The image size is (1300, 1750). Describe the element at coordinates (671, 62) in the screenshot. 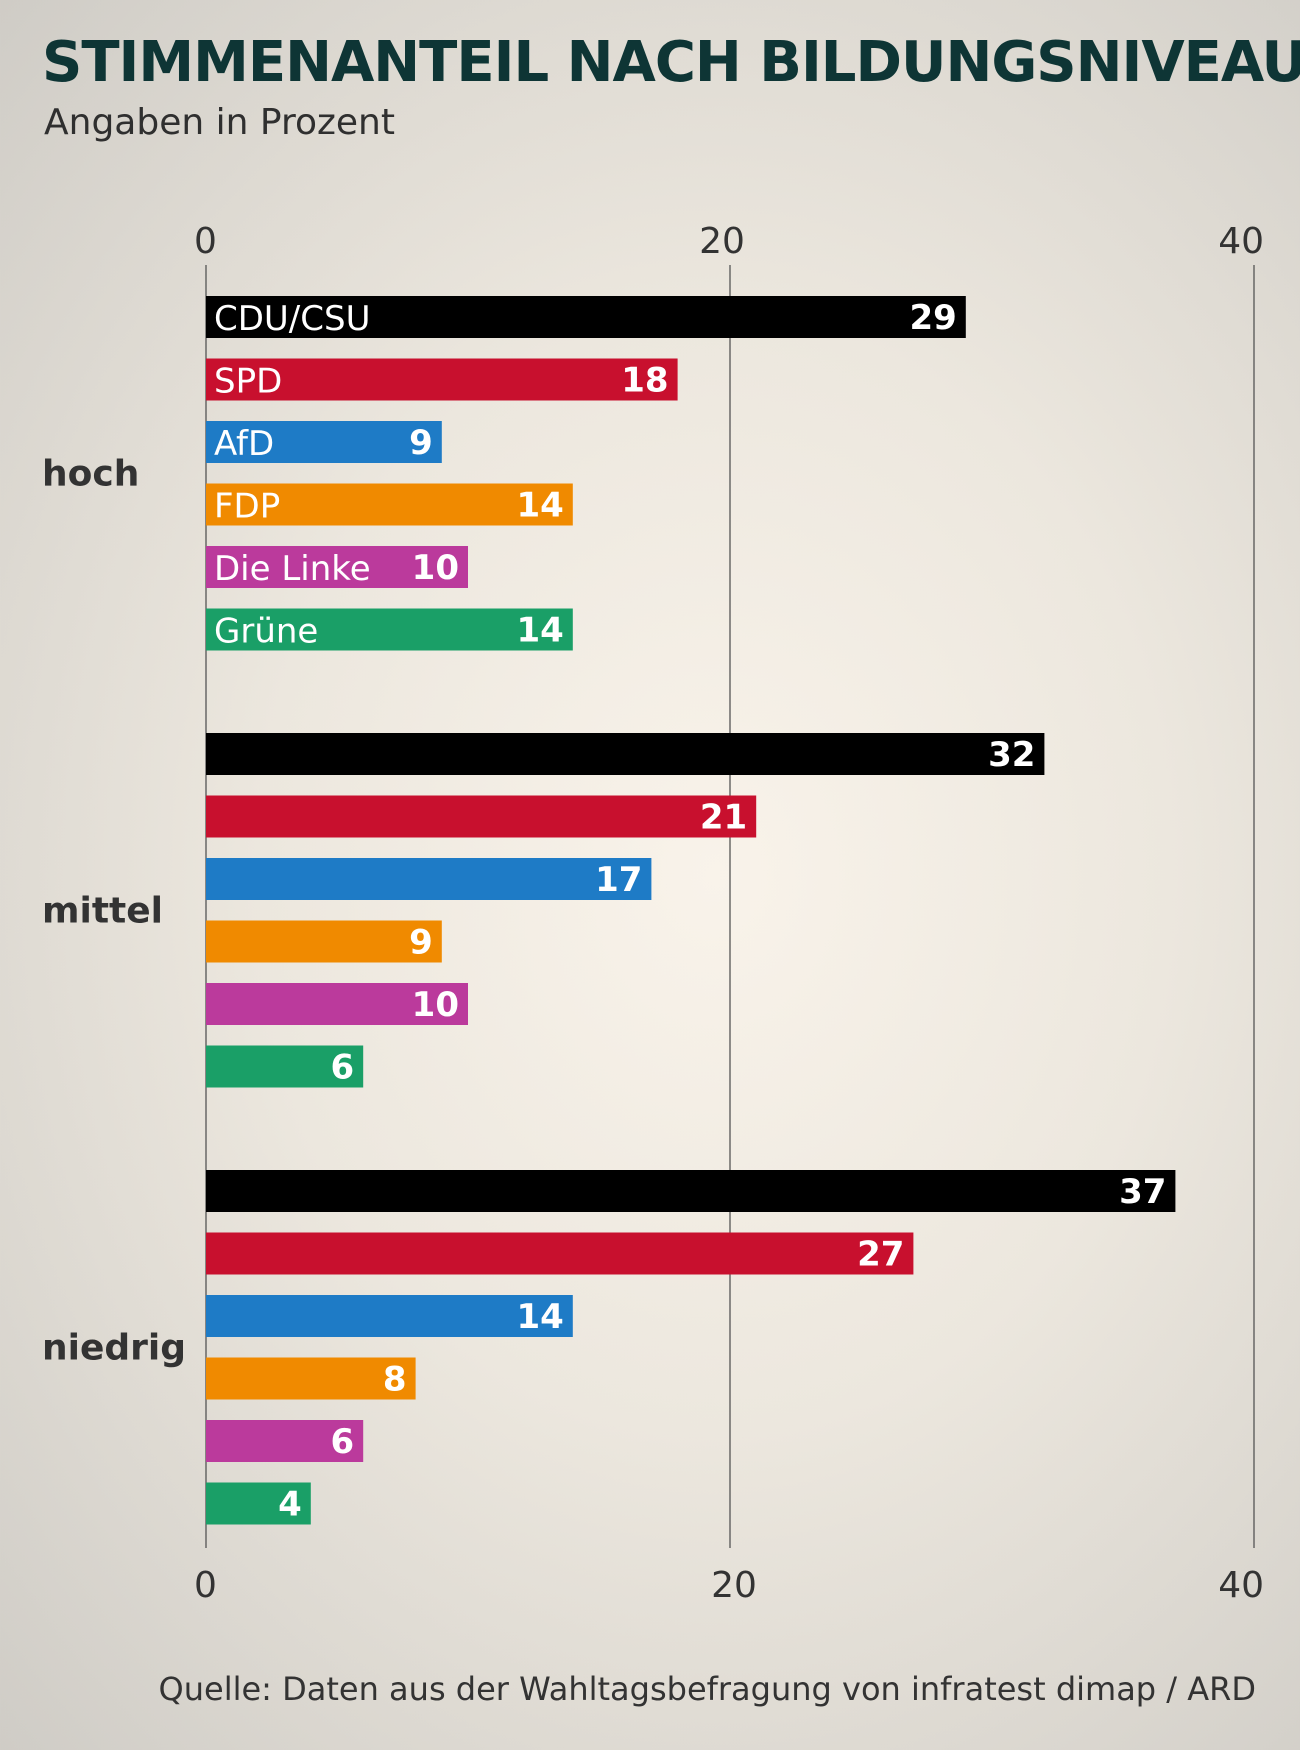

I see `chart-title: STIMMENANTEIL NACH BILDUNGSNIVEAU` at that location.